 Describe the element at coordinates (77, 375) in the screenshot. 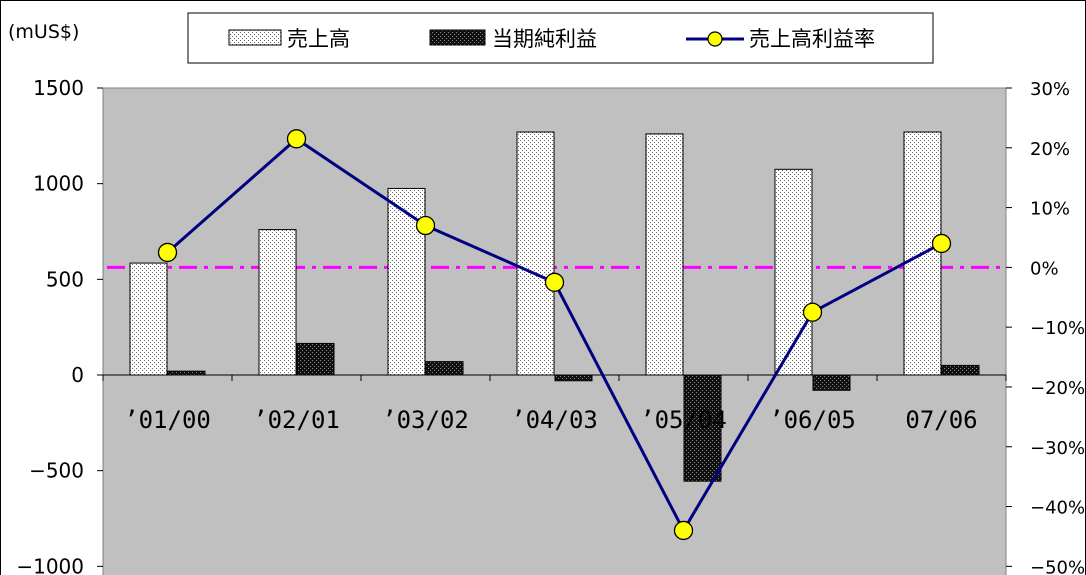

I see `left-axis-label-3: 0` at that location.